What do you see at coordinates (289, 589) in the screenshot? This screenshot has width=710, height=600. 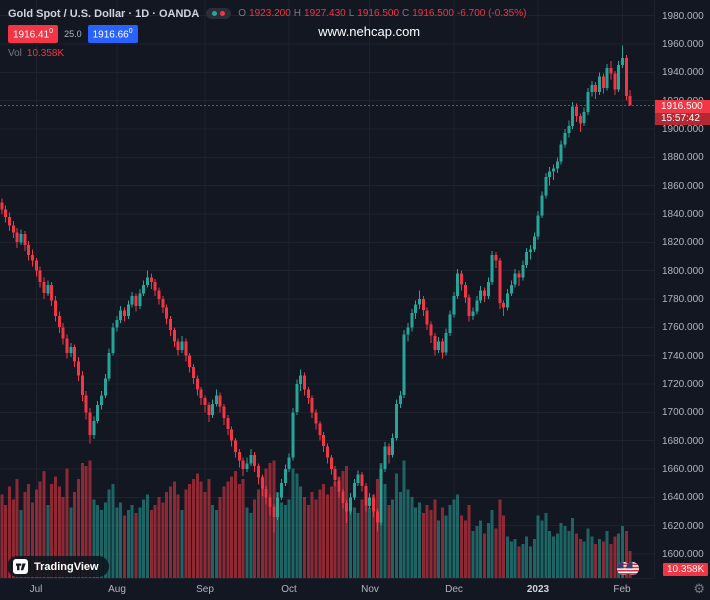 I see `time-tick-label: Oct` at bounding box center [289, 589].